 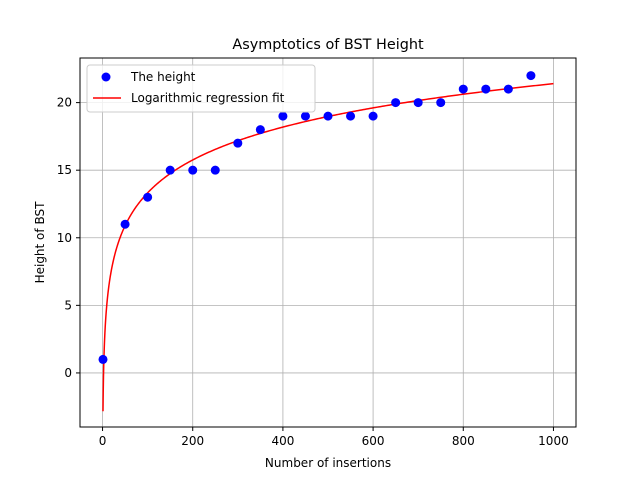 I want to click on legend-frame, so click(x=201, y=88).